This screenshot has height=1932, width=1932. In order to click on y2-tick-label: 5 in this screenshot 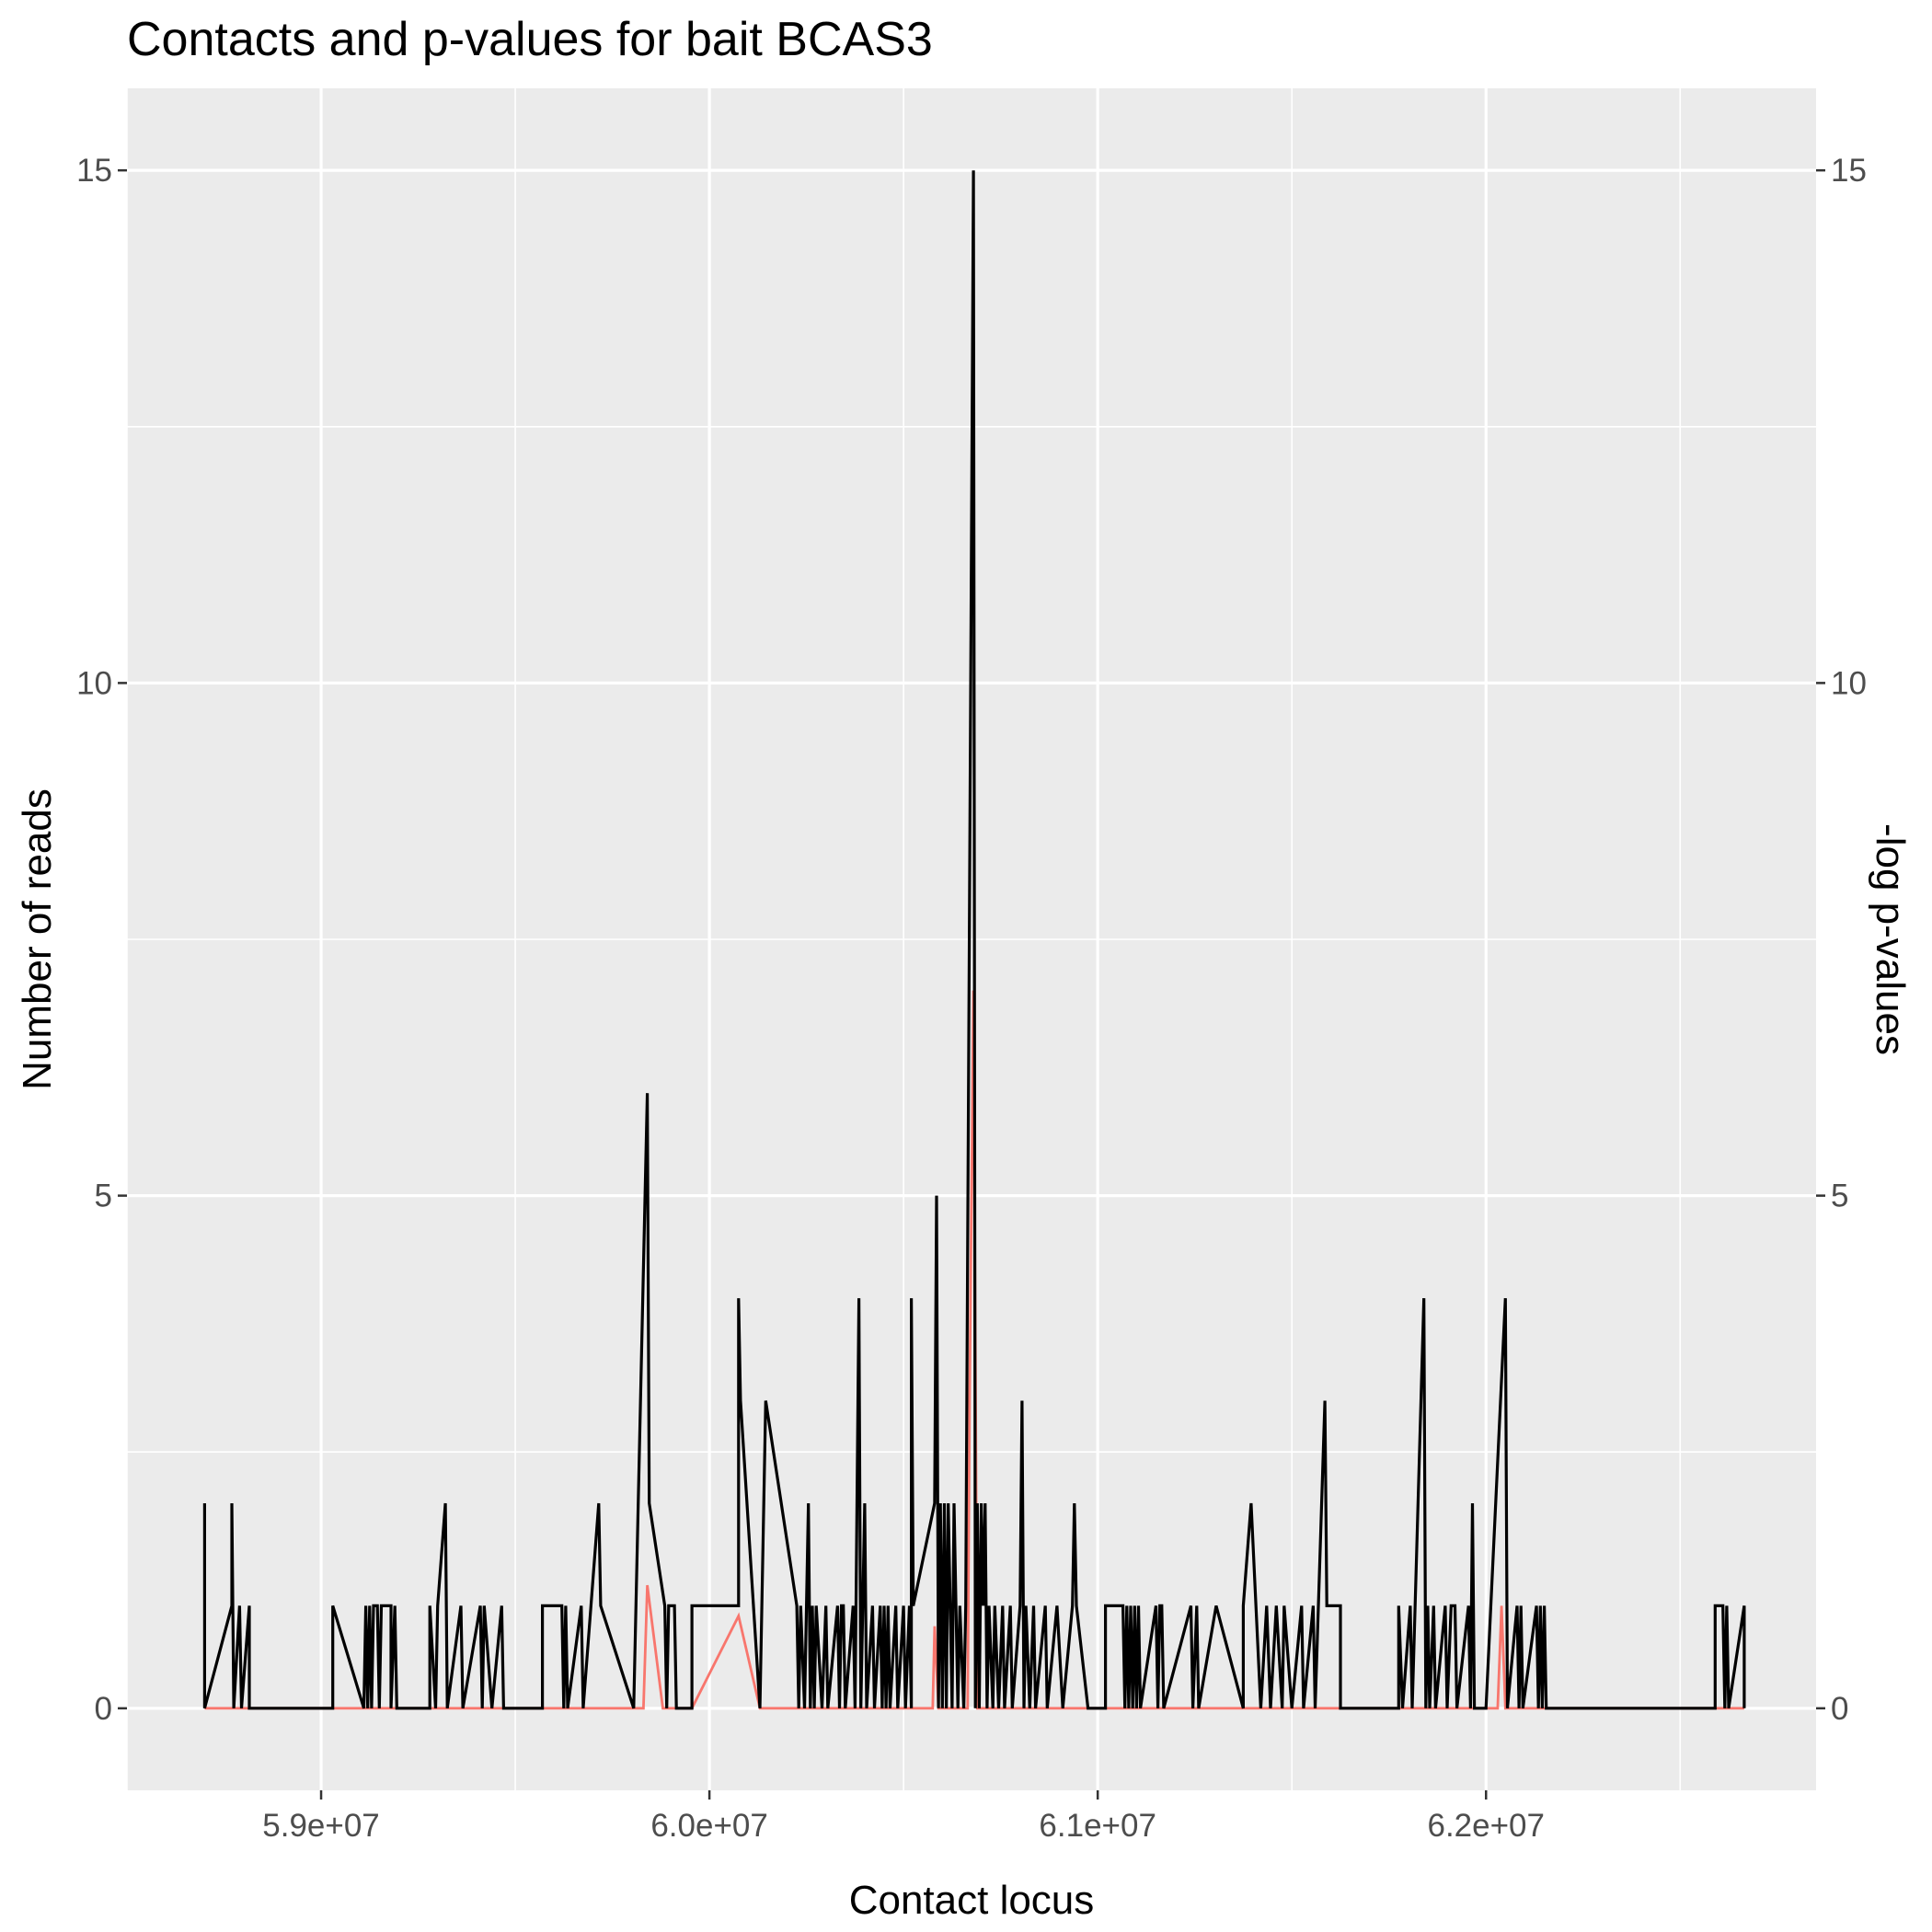, I will do `click(1839, 1196)`.